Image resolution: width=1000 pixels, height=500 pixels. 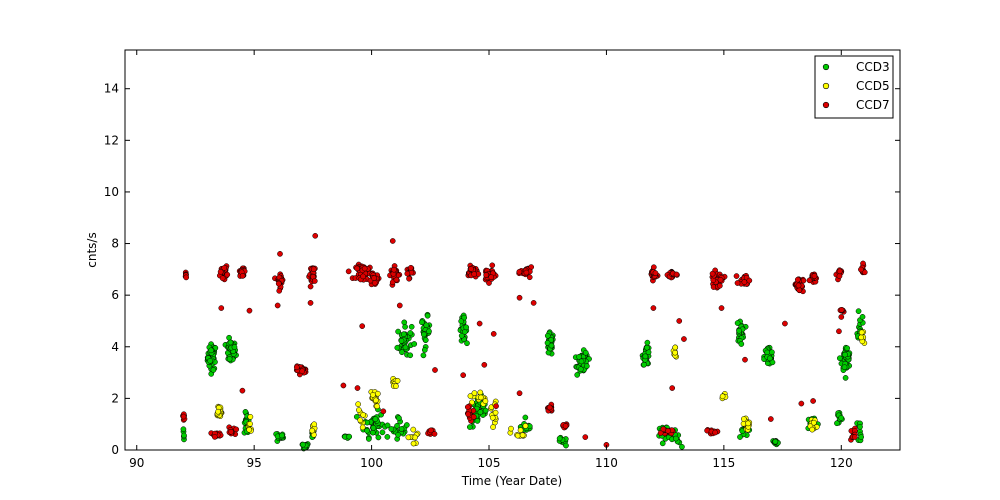 What do you see at coordinates (115, 398) in the screenshot?
I see `y-tick-label: 2` at bounding box center [115, 398].